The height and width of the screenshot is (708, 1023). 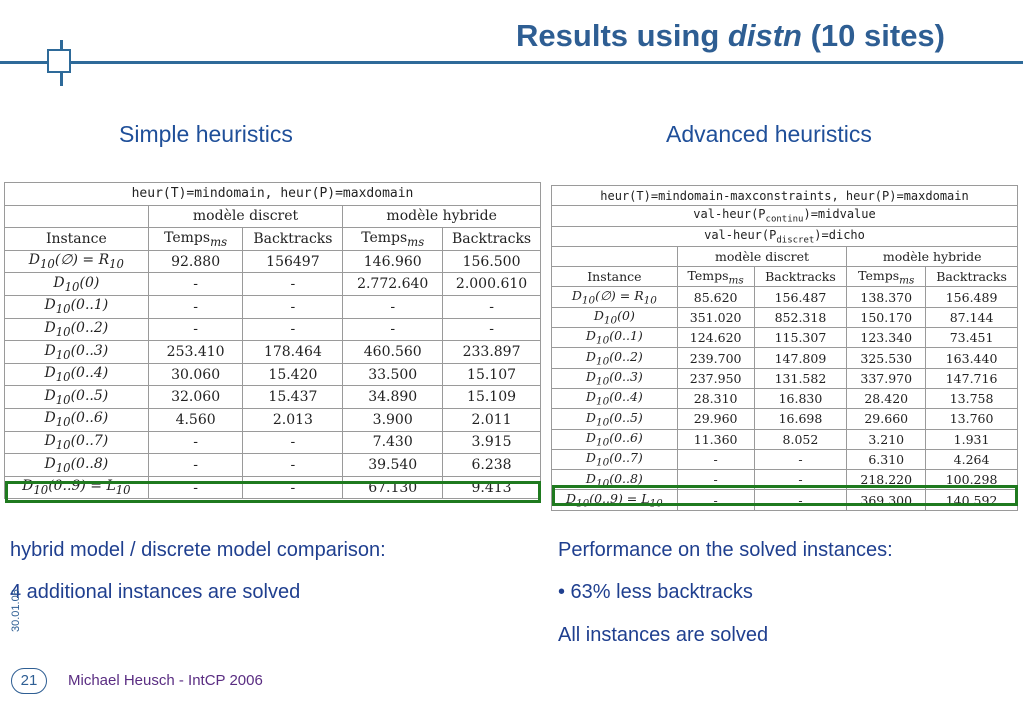 What do you see at coordinates (971, 358) in the screenshot?
I see `value-cell: 163.440` at bounding box center [971, 358].